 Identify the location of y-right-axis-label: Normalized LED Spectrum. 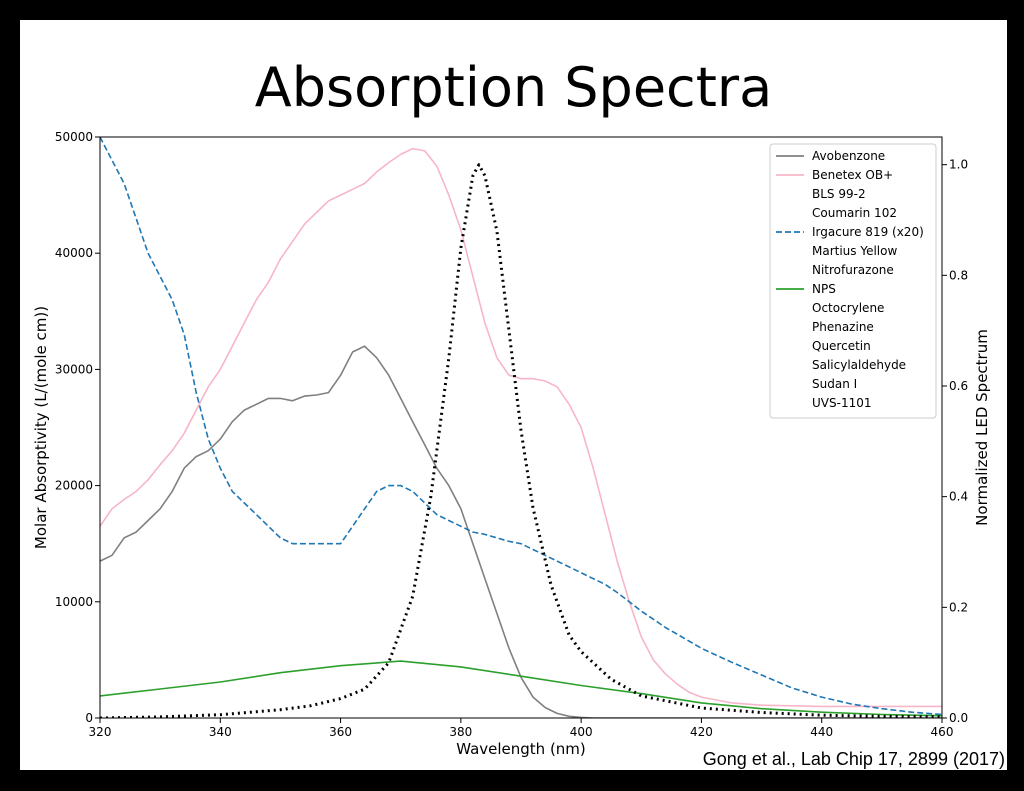
(982, 427).